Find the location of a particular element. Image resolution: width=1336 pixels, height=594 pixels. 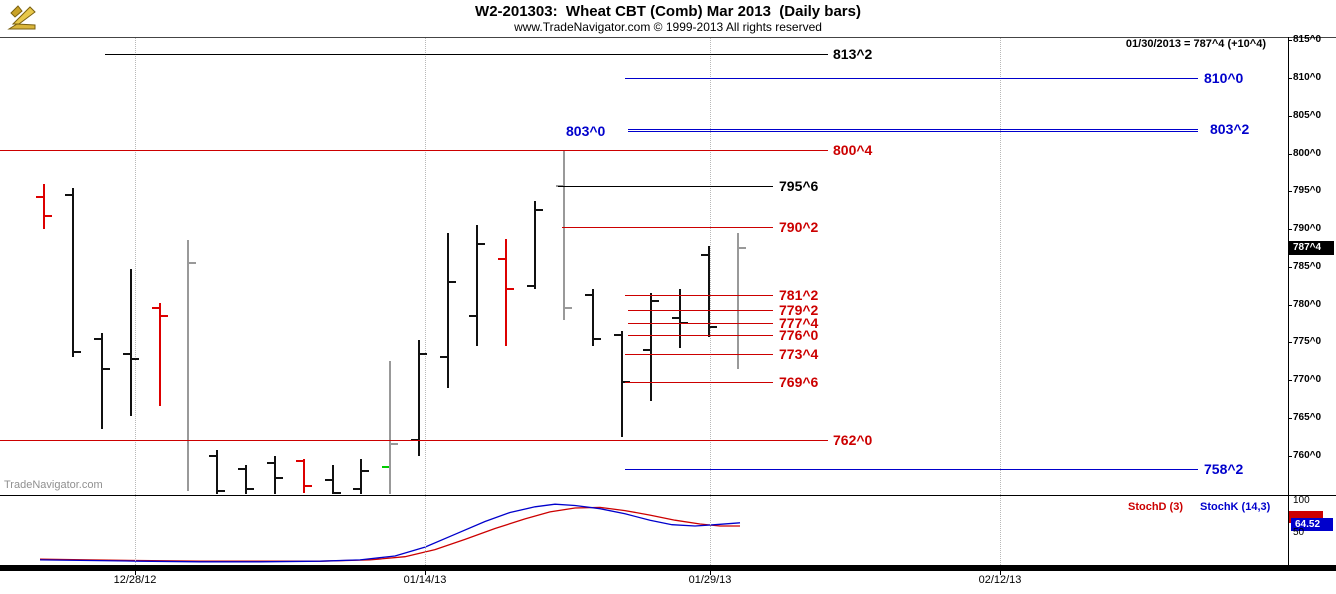

price-axis-label: 775^0 is located at coordinates (1307, 342).